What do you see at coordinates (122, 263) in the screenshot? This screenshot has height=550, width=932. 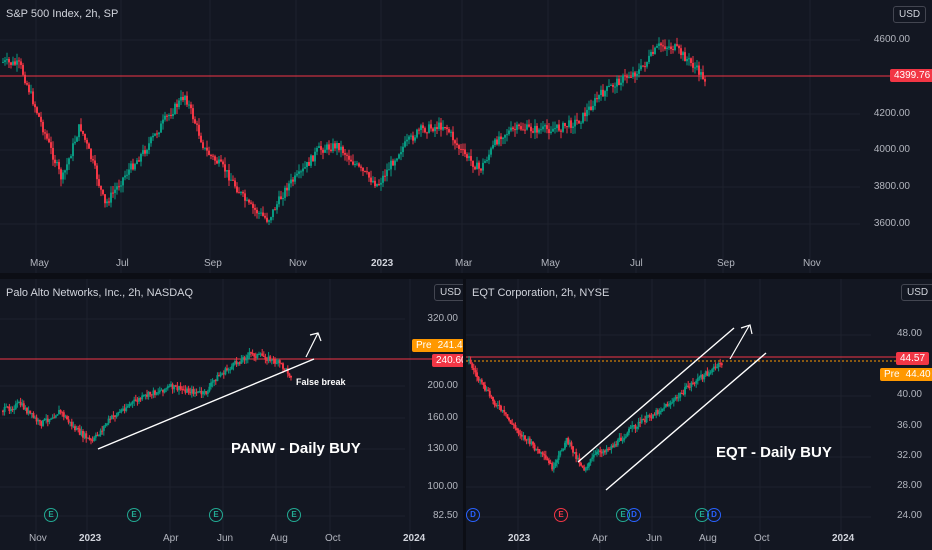 I see `spx-x-tick: Jul` at bounding box center [122, 263].